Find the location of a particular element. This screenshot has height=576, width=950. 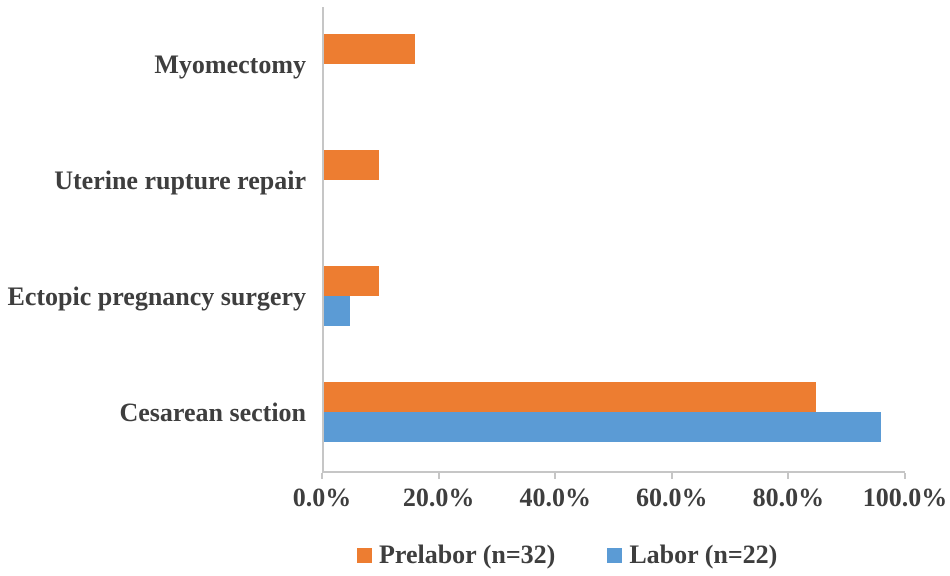

x-axis-tick-label-0: 0.0% is located at coordinates (322, 497).